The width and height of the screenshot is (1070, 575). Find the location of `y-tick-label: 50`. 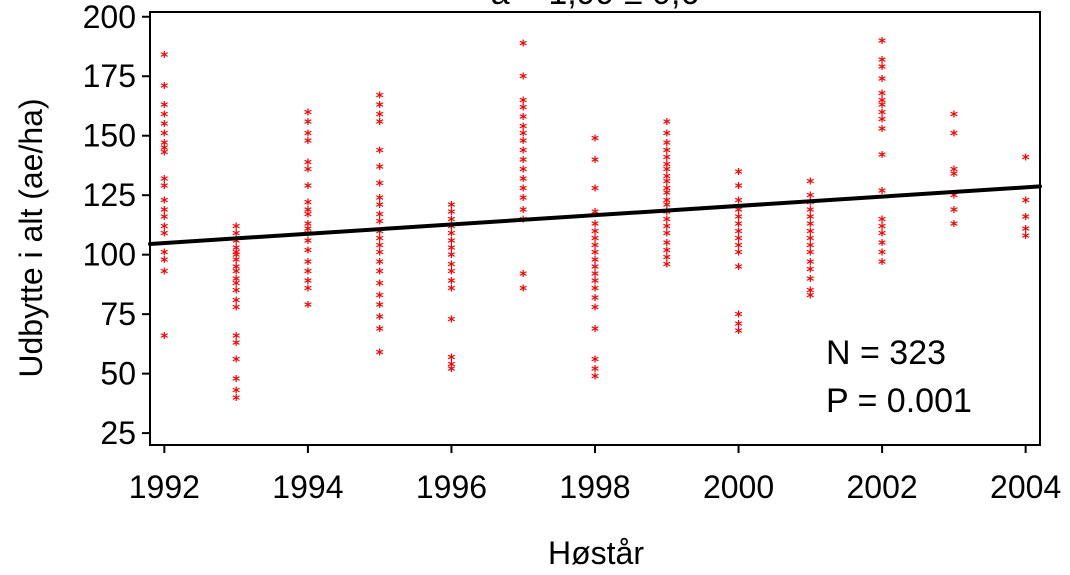

y-tick-label: 50 is located at coordinates (118, 374).